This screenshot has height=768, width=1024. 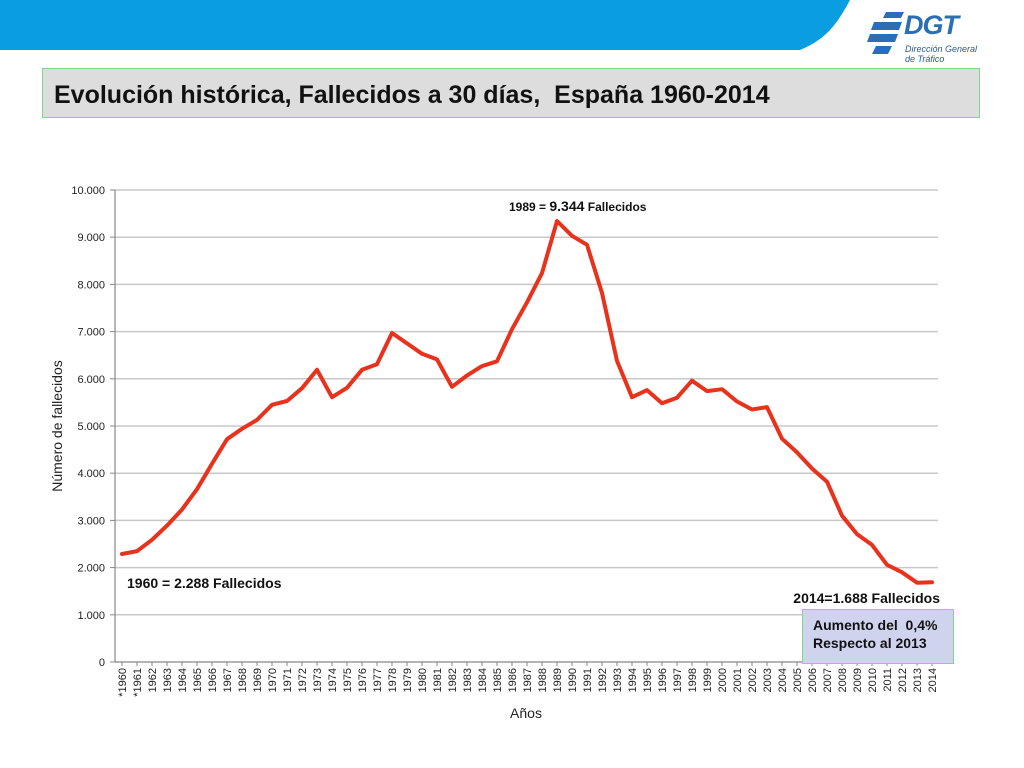 I want to click on x-tick-label: 1975, so click(x=348, y=680).